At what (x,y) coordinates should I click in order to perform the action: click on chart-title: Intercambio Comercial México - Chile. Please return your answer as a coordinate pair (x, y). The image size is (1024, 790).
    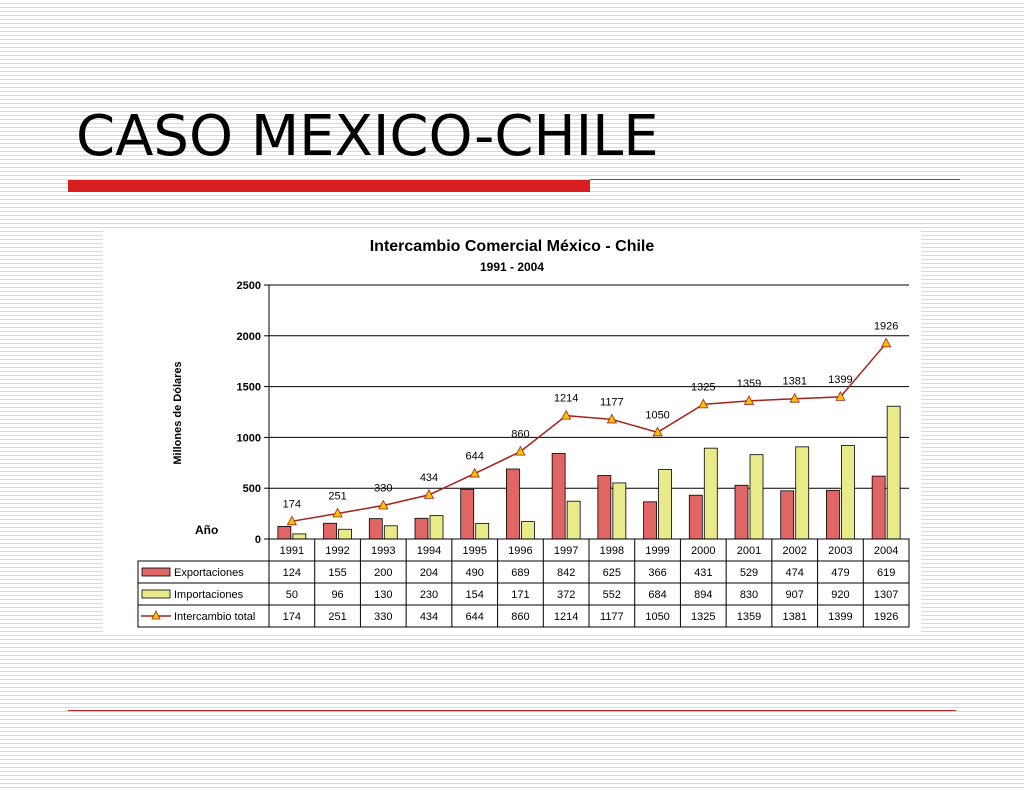
    Looking at the image, I should click on (512, 246).